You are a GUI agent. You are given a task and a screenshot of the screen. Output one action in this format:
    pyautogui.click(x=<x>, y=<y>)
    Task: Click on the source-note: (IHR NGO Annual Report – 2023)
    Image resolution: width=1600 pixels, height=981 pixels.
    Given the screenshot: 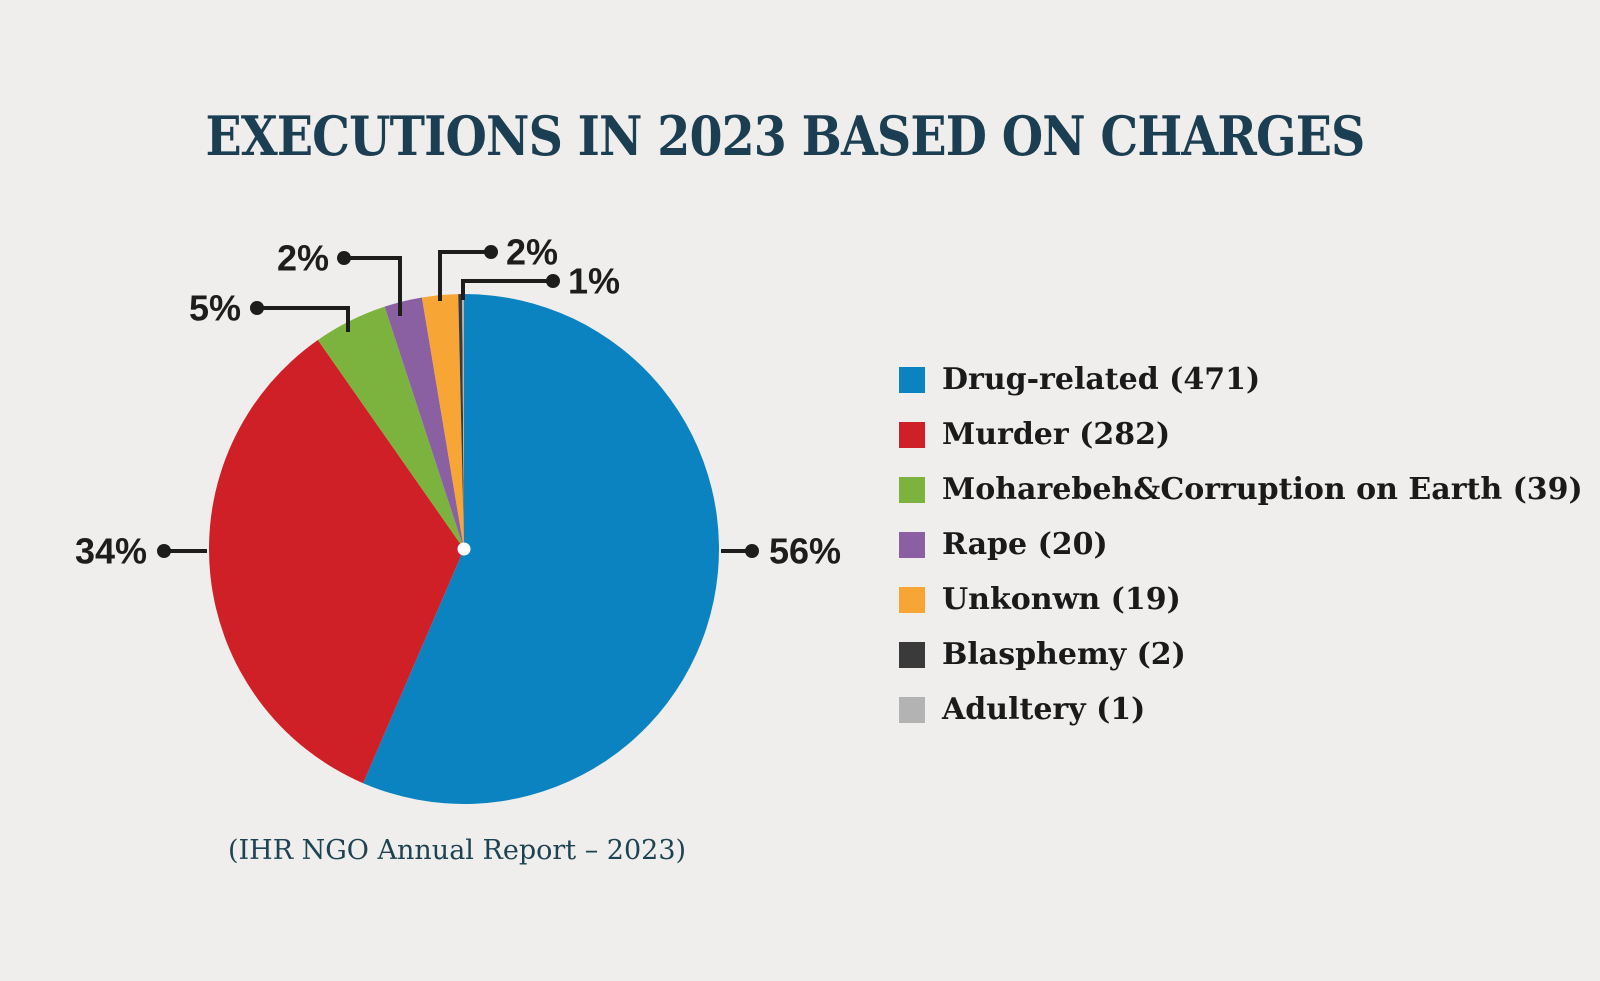 What is the action you would take?
    pyautogui.click(x=457, y=850)
    